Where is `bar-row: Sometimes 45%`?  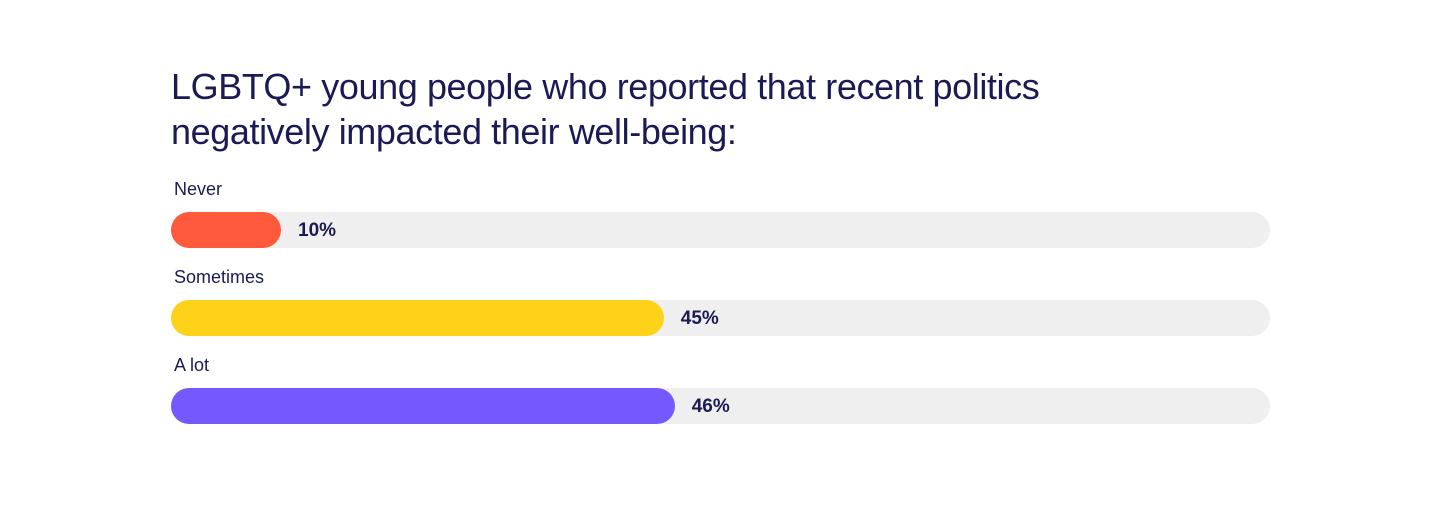
bar-row: Sometimes 45% is located at coordinates (720, 308).